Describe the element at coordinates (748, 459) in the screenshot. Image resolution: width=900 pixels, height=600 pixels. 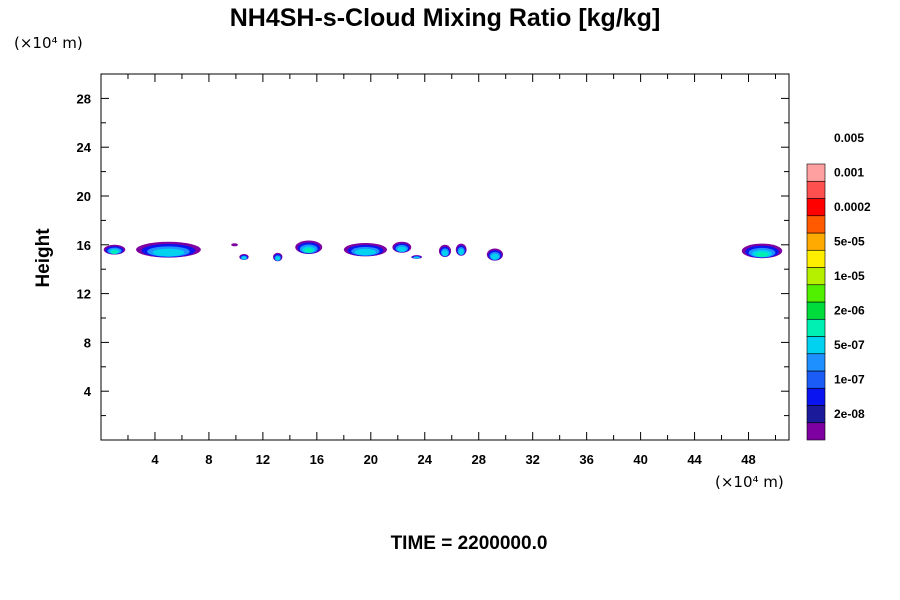
I see `x-tick-label: 48` at that location.